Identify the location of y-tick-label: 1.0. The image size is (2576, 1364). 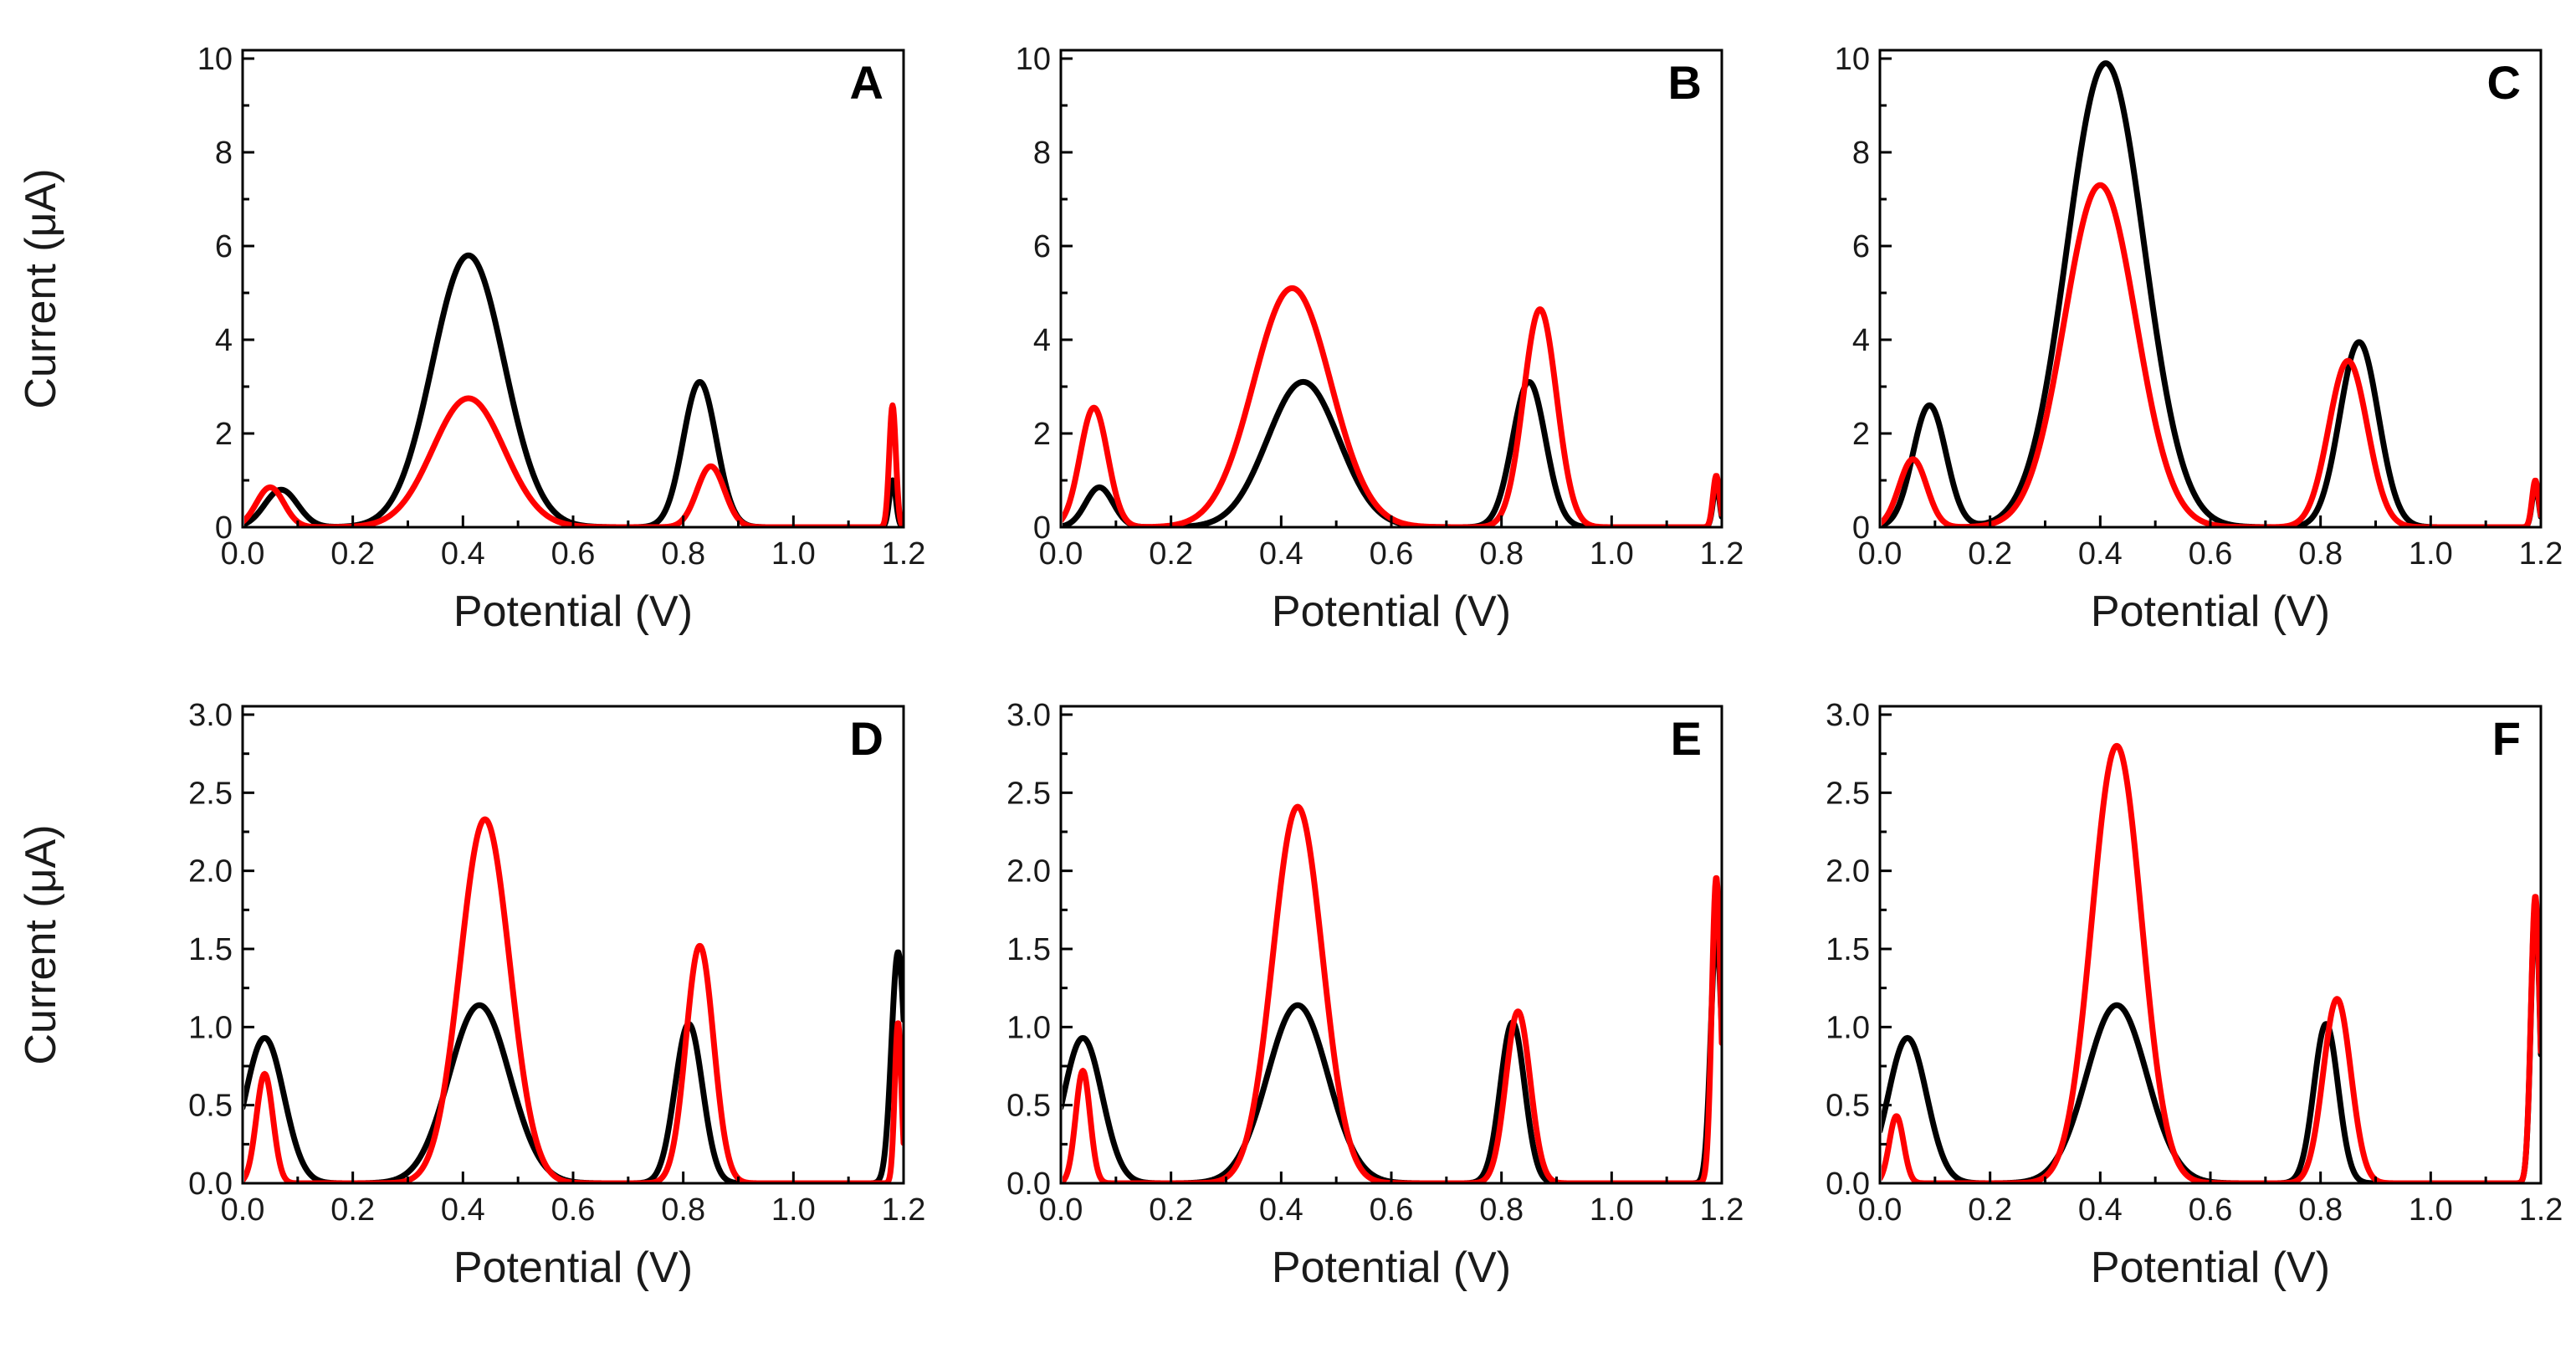
(1848, 1028).